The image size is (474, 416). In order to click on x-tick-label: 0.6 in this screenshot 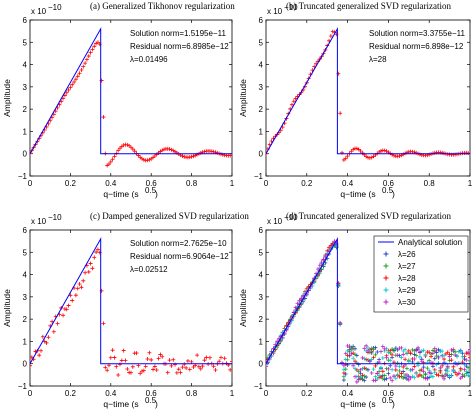, I will do `click(389, 393)`.